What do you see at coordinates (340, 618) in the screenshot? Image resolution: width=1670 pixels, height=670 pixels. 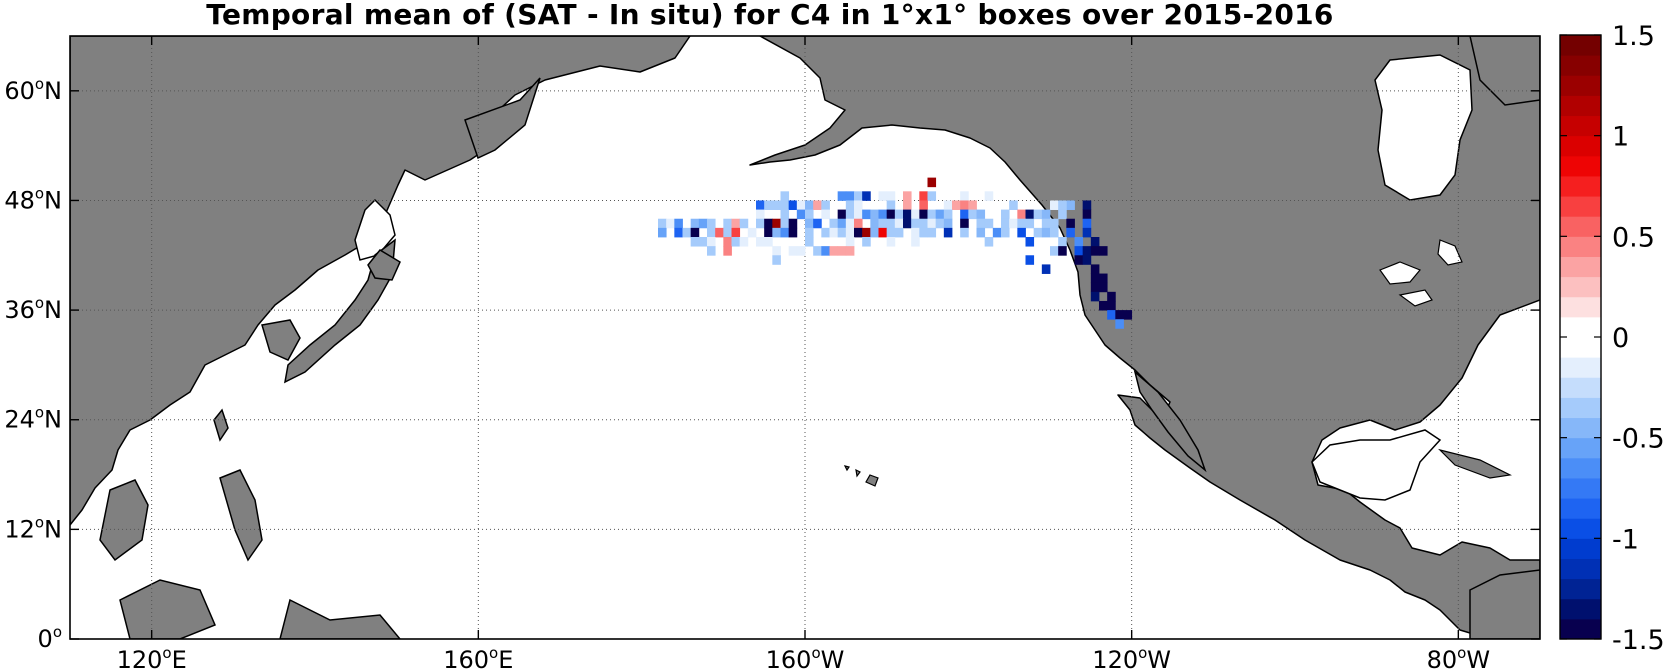 I see `land-newguinea` at bounding box center [340, 618].